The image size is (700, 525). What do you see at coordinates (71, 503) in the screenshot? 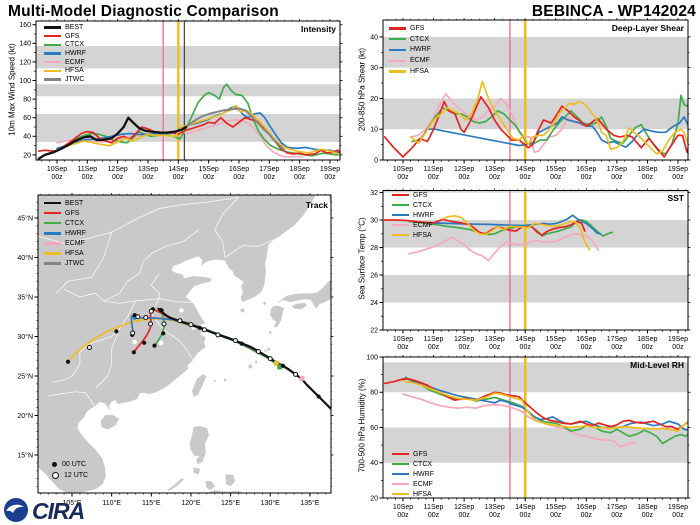
I see `lon-tick-label: 105°E` at bounding box center [71, 503].